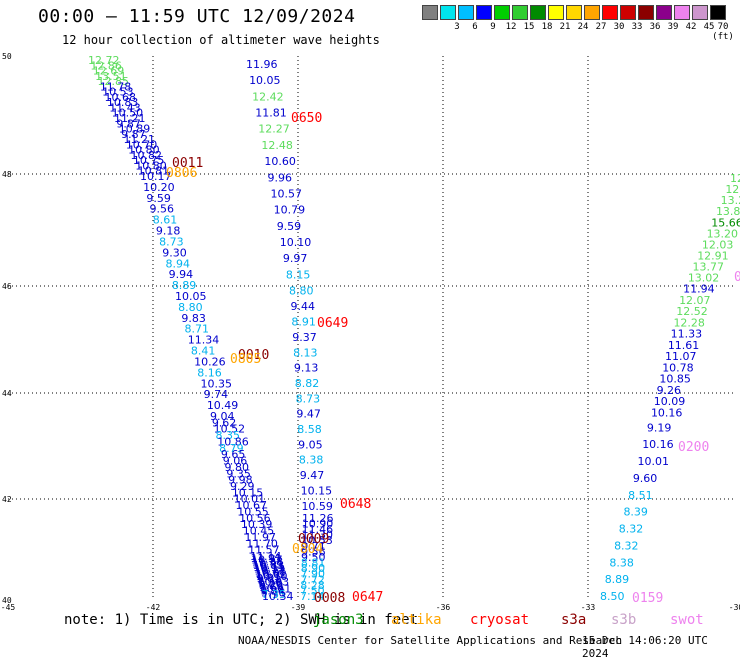 The image size is (740, 660). Describe the element at coordinates (669, 390) in the screenshot. I see `swath-right-value: 9.26` at that location.